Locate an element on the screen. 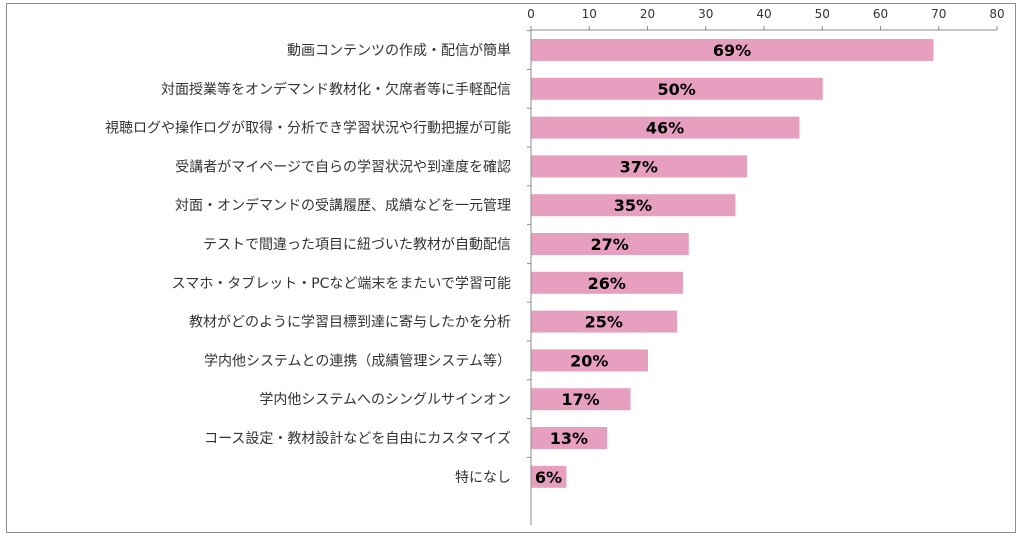  data-label: 17% is located at coordinates (580, 399).